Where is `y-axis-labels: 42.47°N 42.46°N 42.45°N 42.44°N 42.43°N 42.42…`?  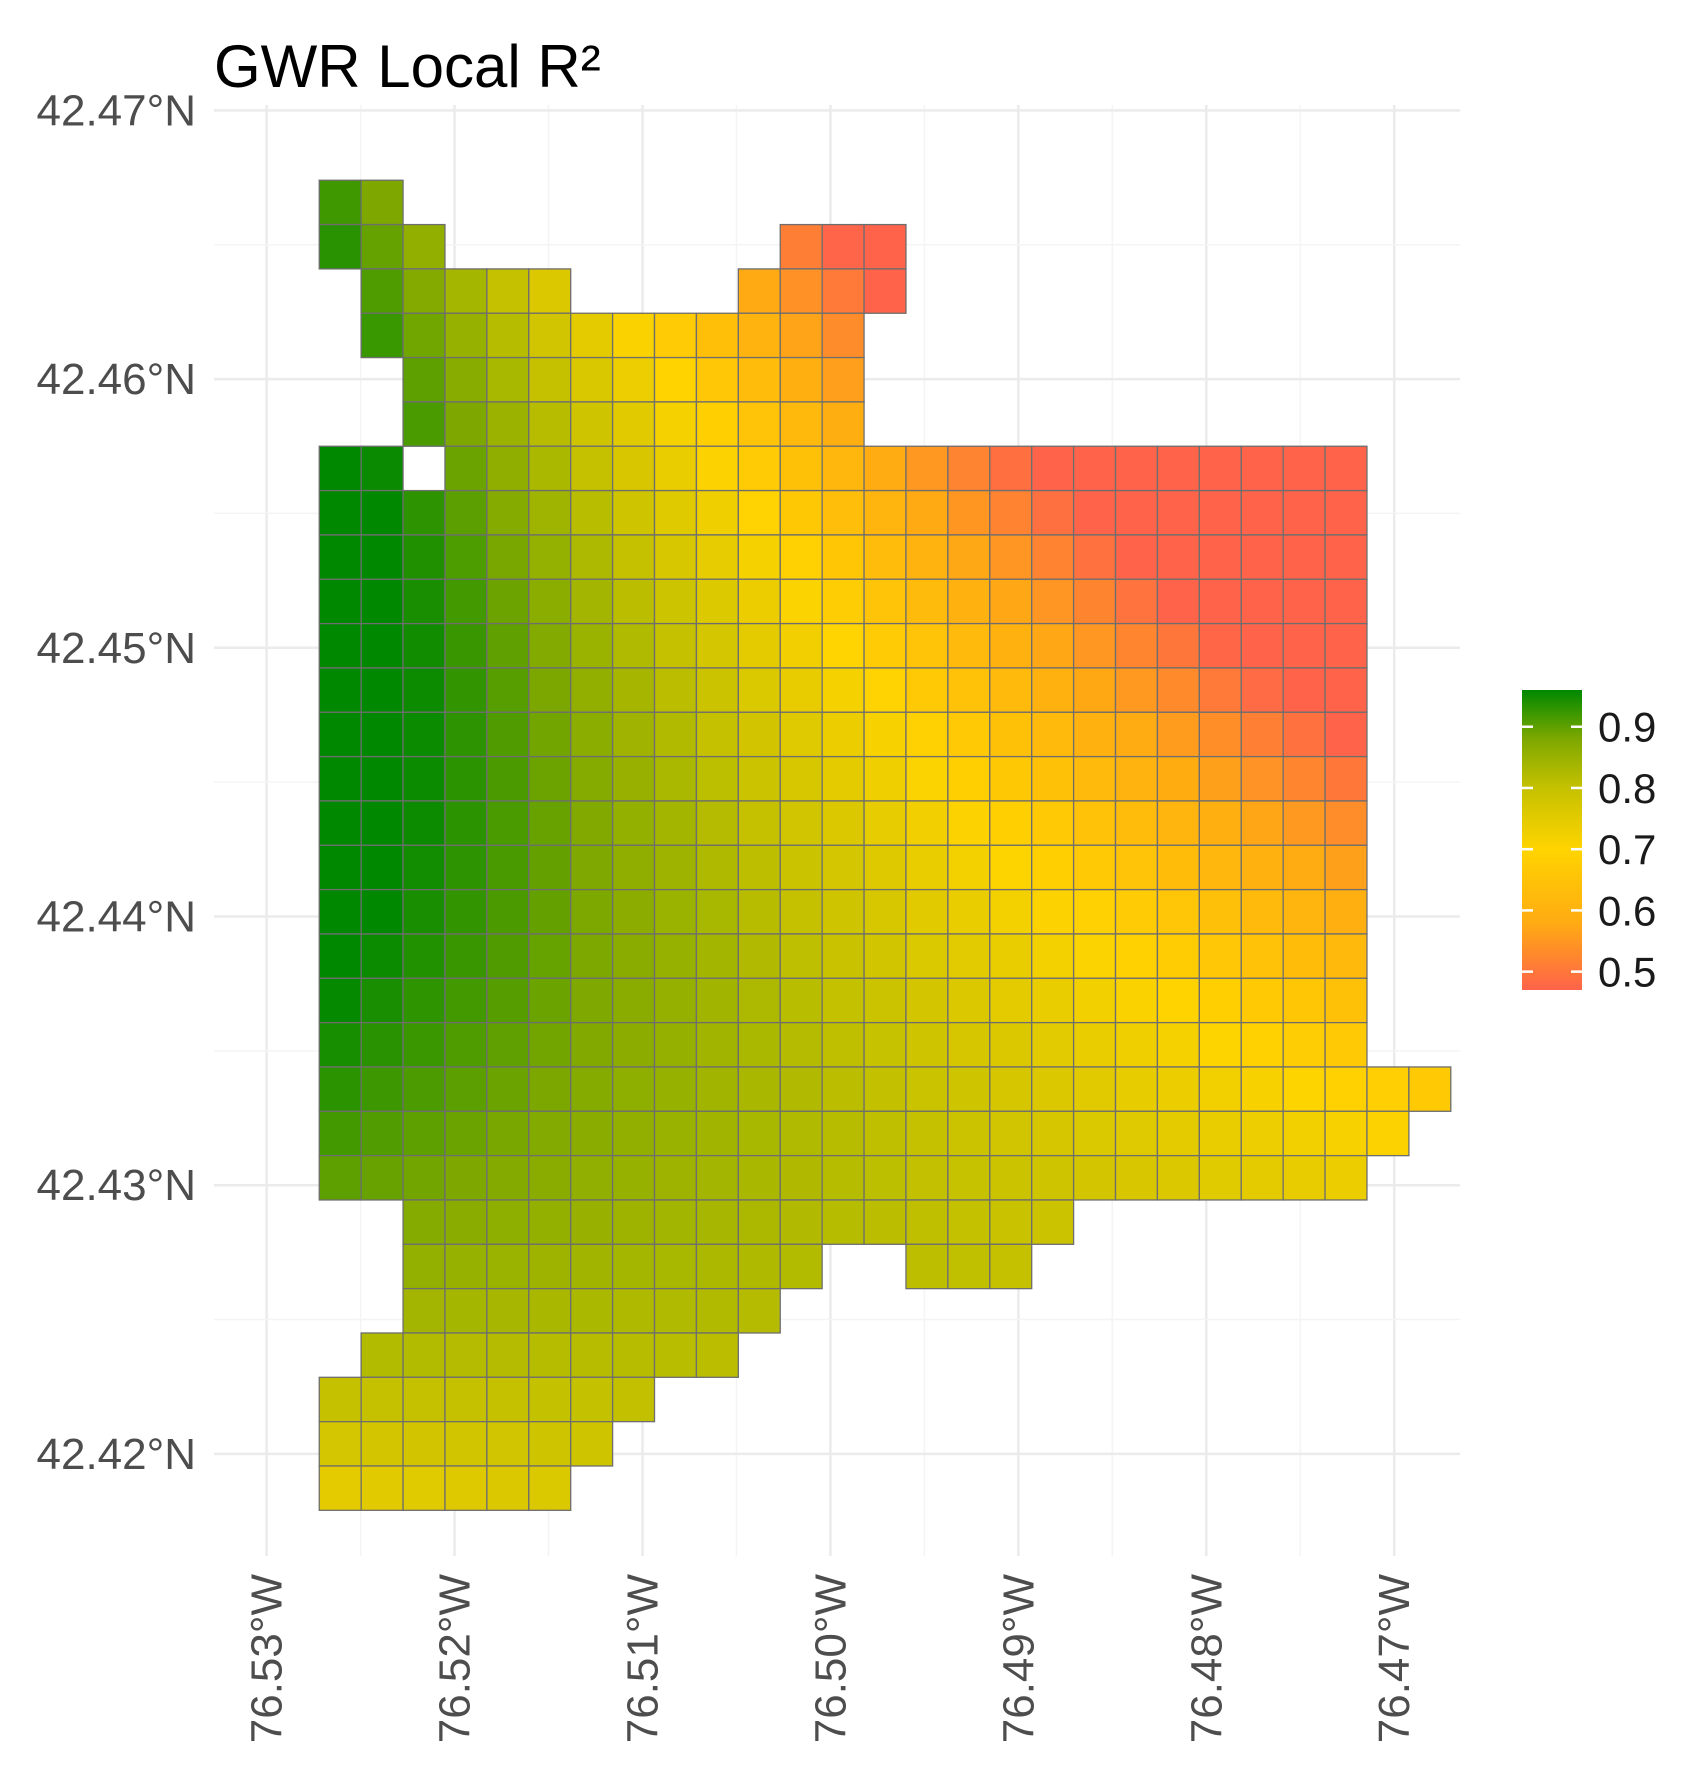
y-axis-labels: 42.47°N 42.46°N 42.45°N 42.44°N 42.43°N 42.42… is located at coordinates (116, 782).